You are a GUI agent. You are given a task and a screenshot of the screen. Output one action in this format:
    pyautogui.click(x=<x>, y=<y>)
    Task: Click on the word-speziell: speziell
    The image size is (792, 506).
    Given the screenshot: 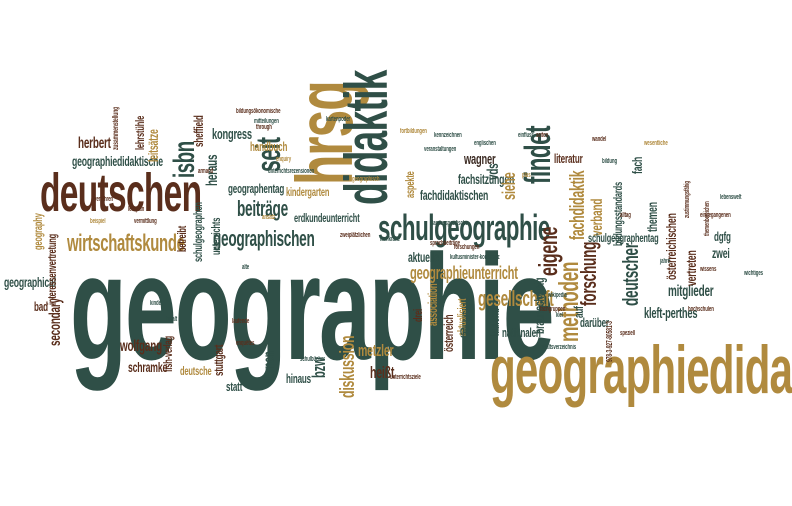 What is the action you would take?
    pyautogui.click(x=627, y=333)
    